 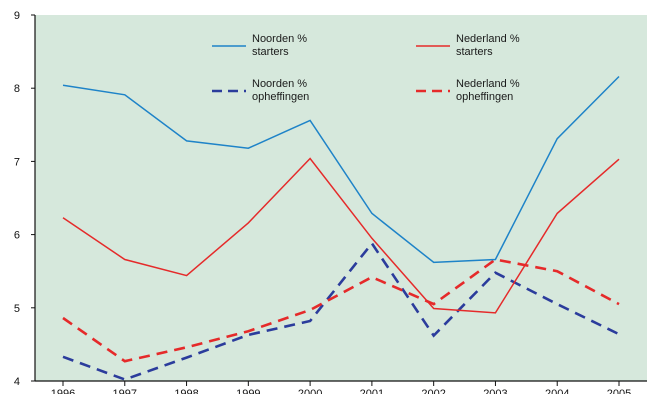 I want to click on x-tick-label: 1998, so click(x=186, y=391).